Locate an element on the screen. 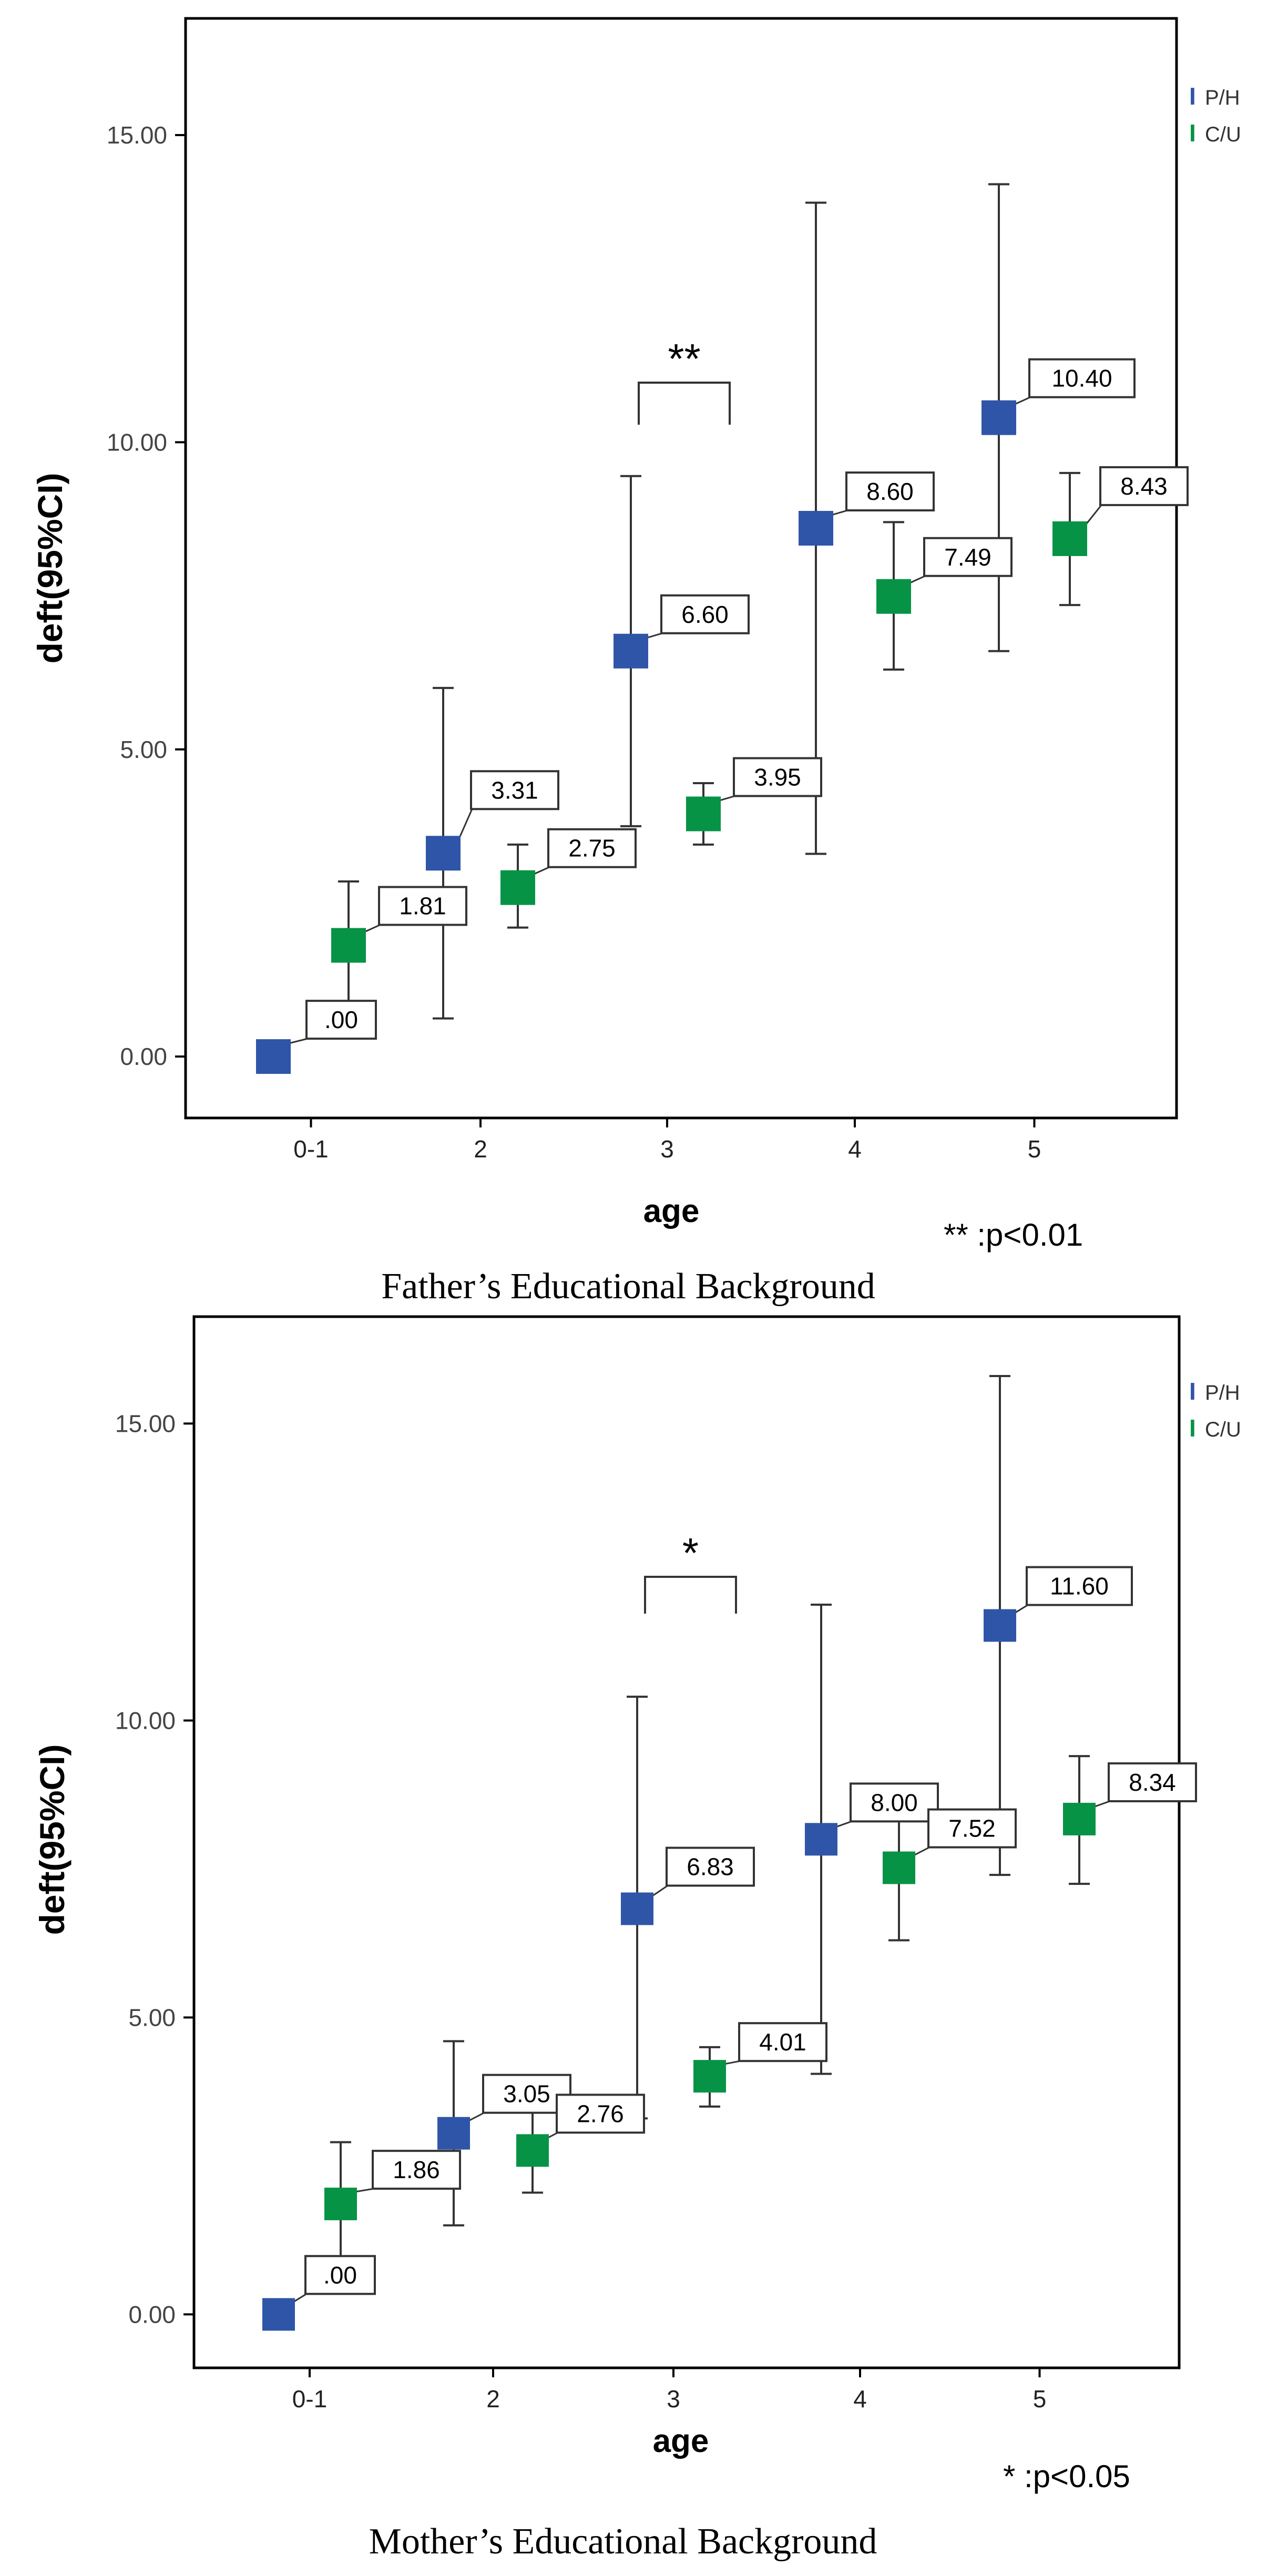 The width and height of the screenshot is (1278, 2576). data-label: 7.49 is located at coordinates (967, 557).